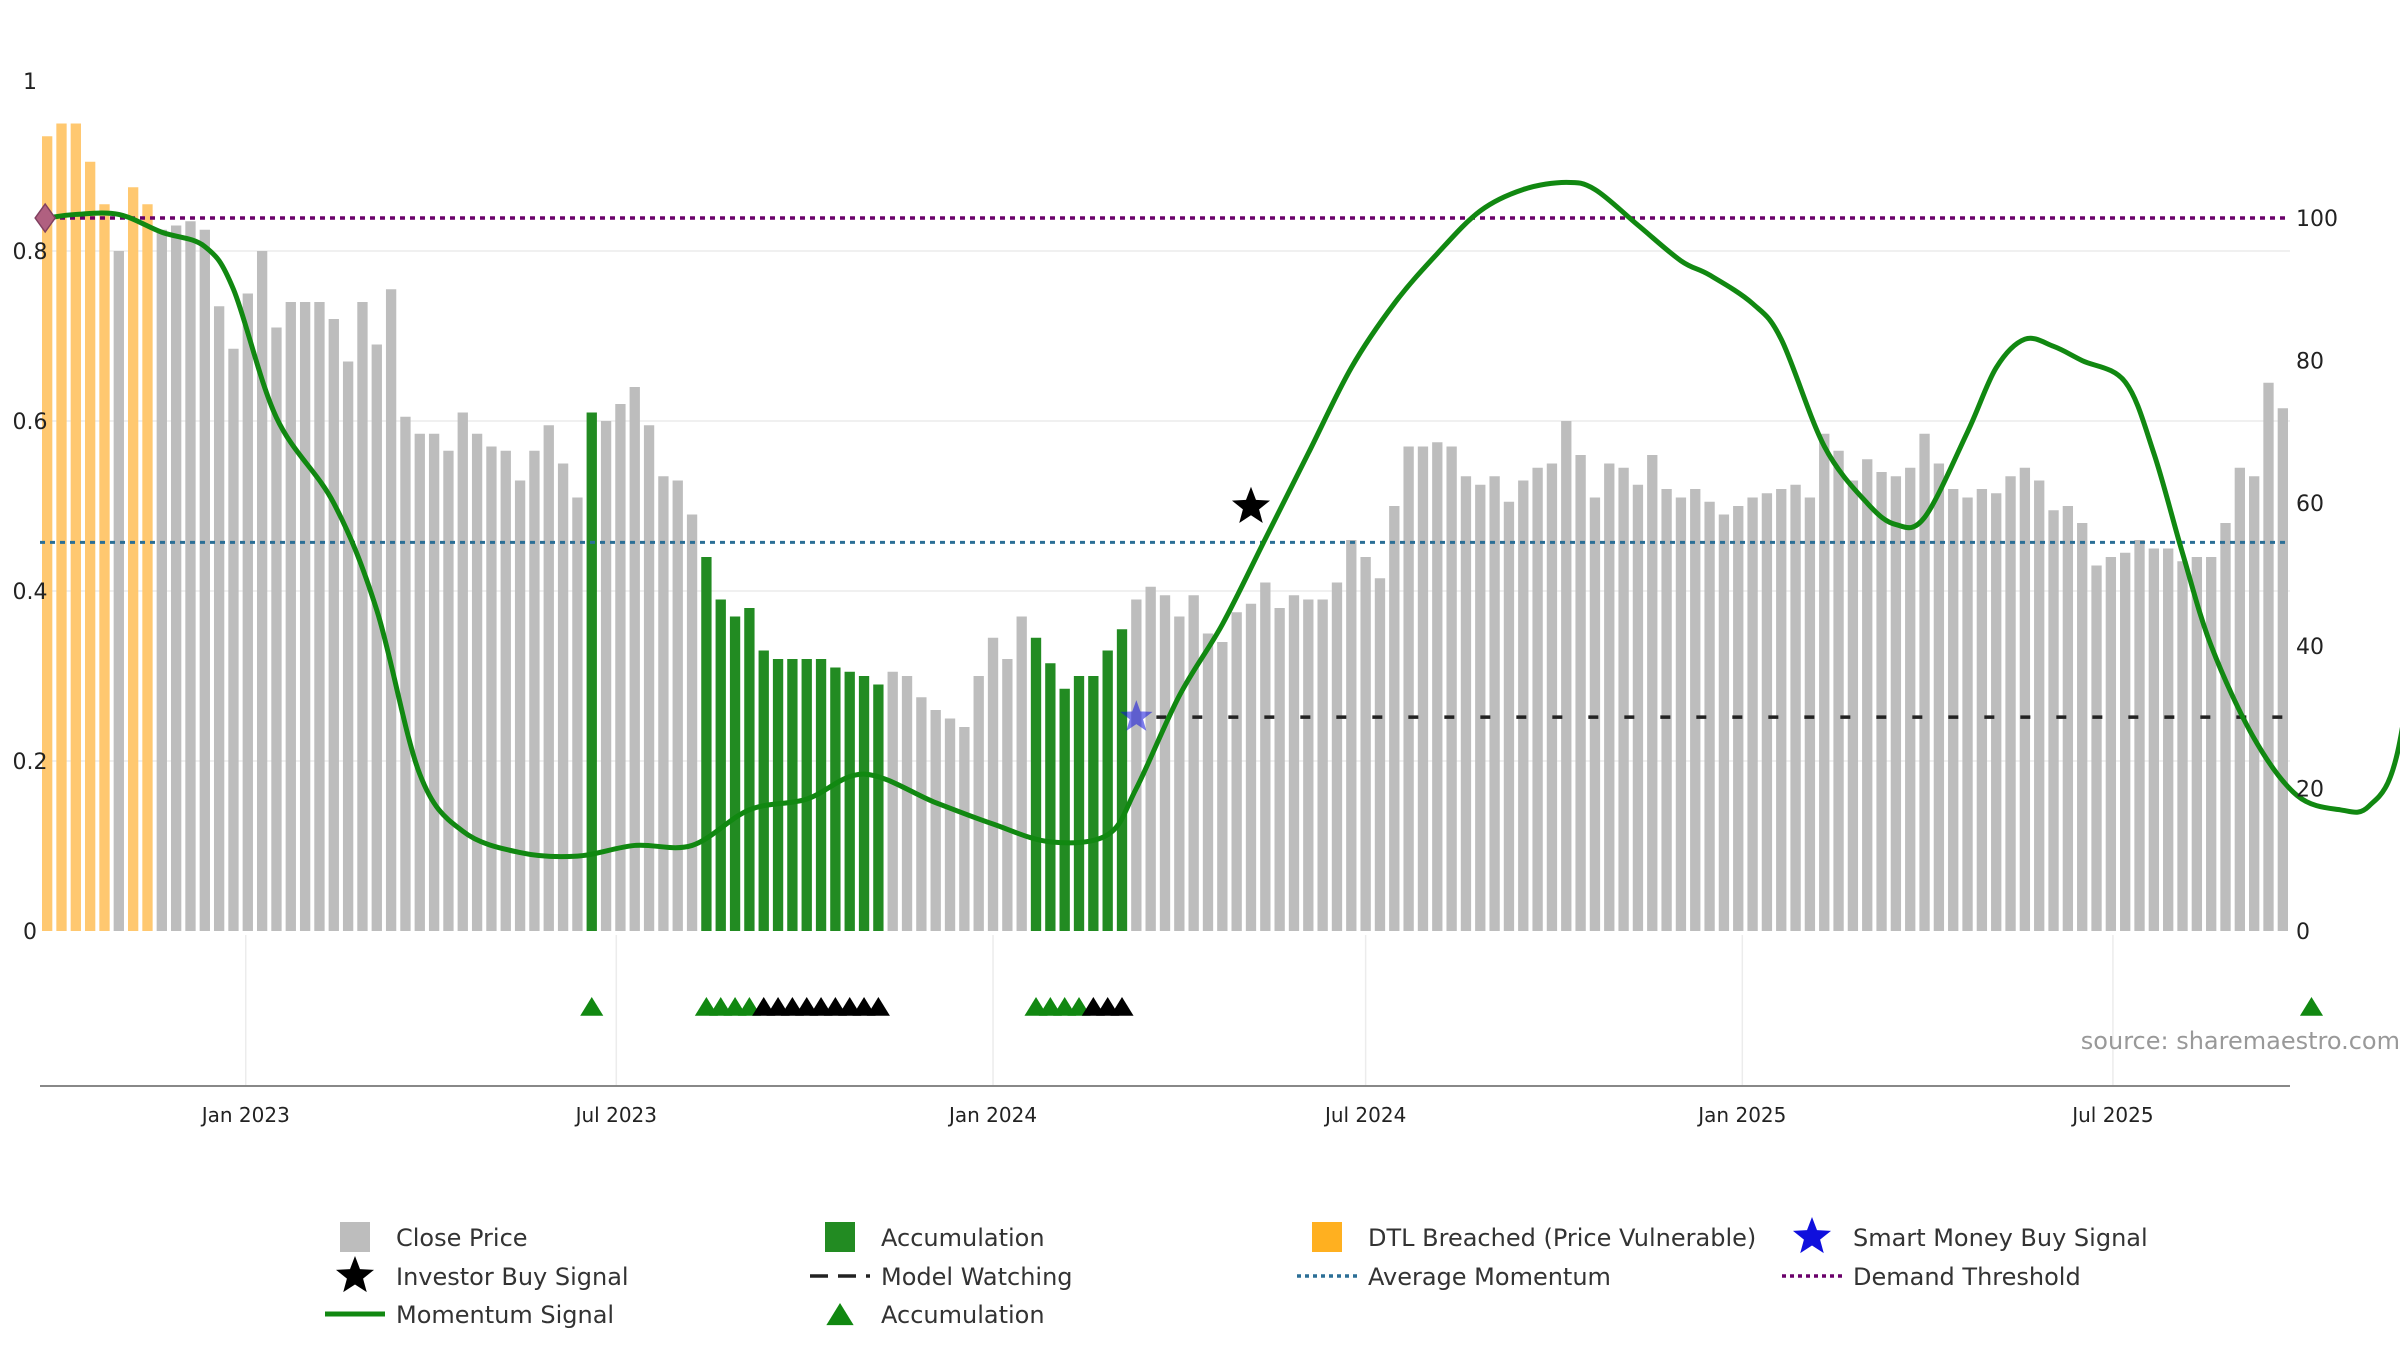  I want to click on x-tick-label: Jul 2024, so click(1364, 1115).